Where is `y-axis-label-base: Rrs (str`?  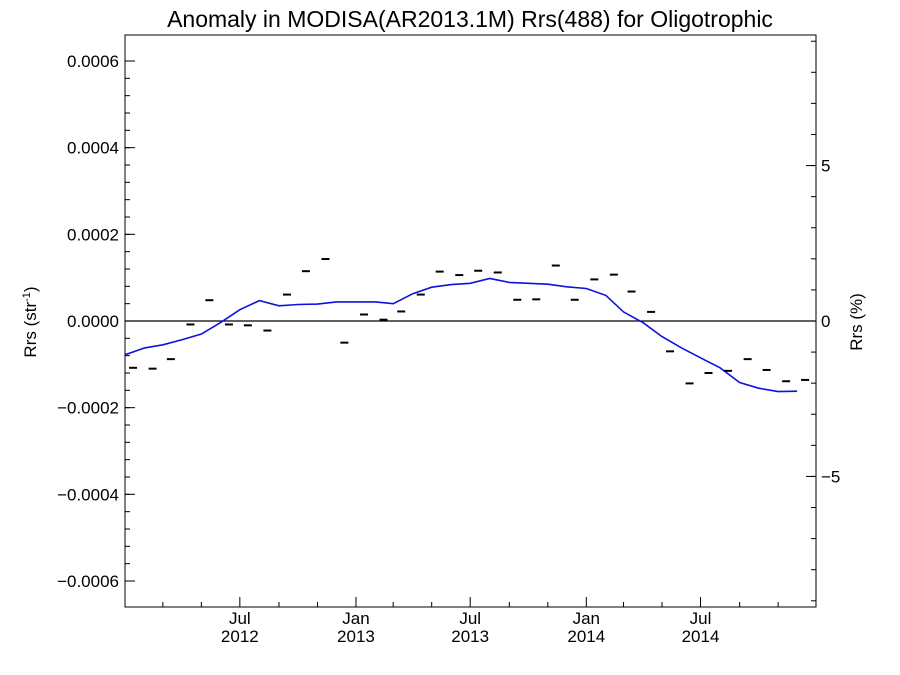
y-axis-label-base: Rrs (str is located at coordinates (30, 330).